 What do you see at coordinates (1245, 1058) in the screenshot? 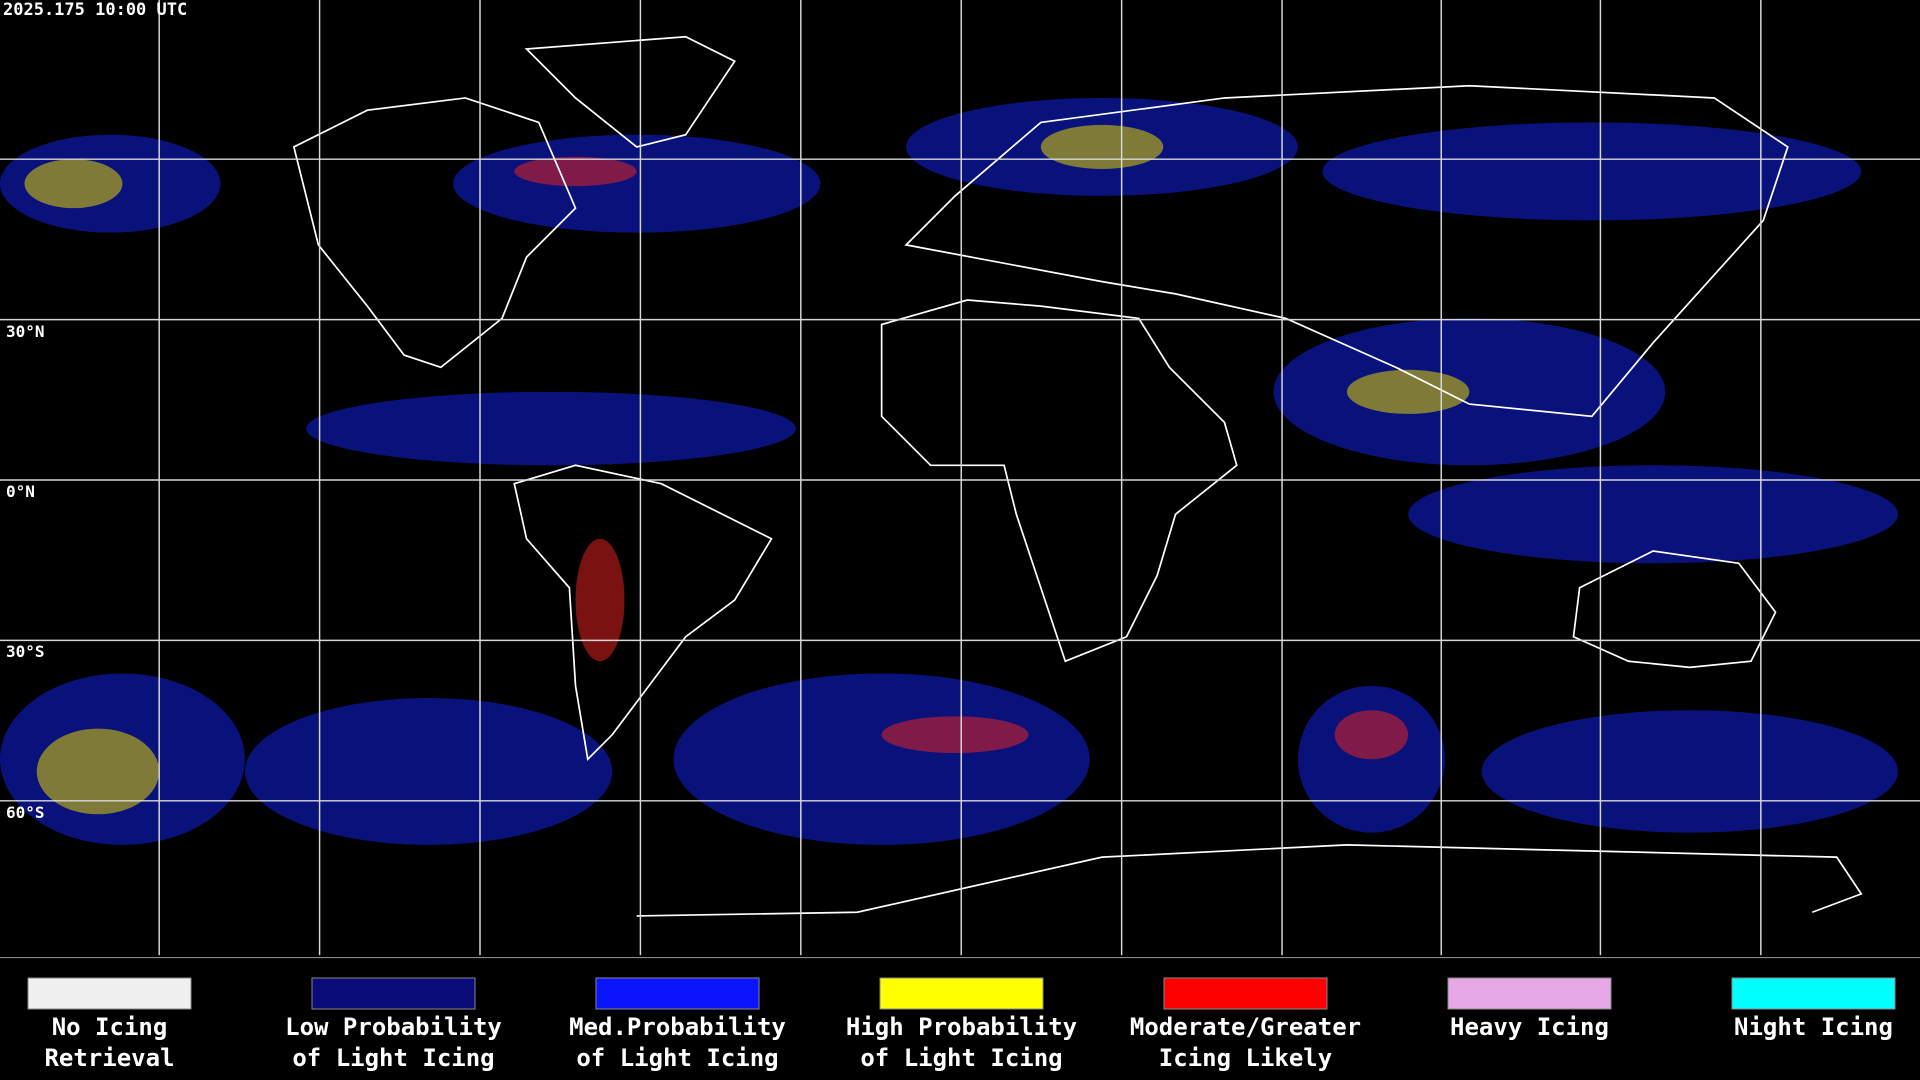
I see `legend-label: Icing Likely` at bounding box center [1245, 1058].